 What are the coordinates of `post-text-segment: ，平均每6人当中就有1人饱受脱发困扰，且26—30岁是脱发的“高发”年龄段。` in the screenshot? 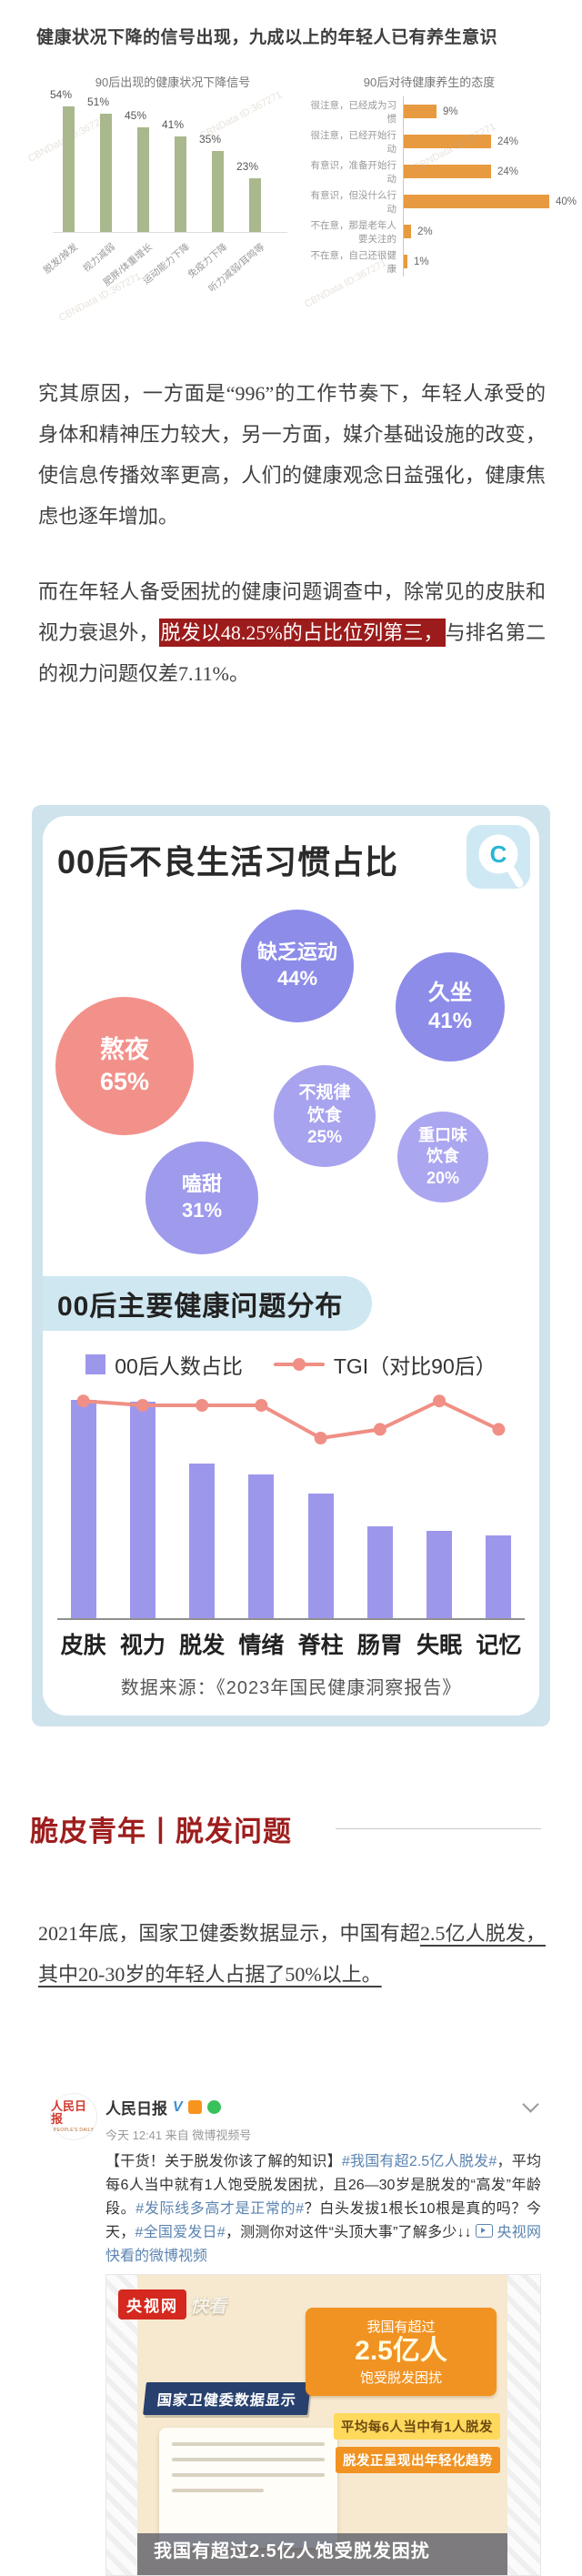 It's located at (323, 2185).